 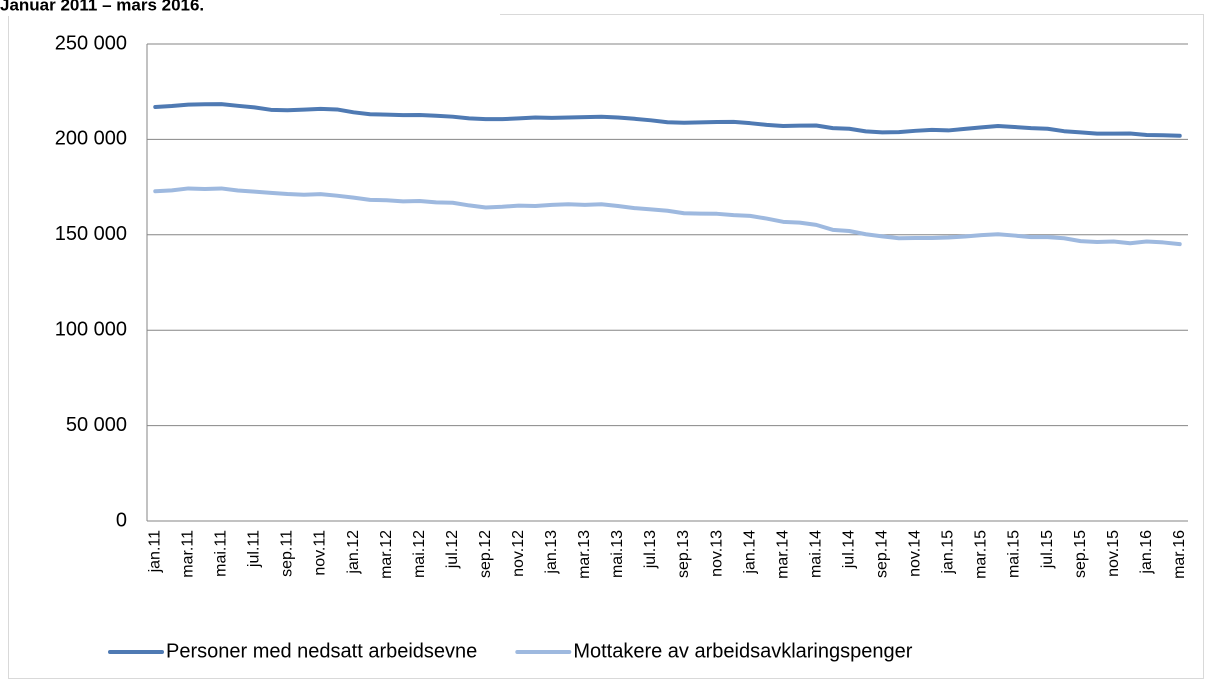 What do you see at coordinates (1014, 554) in the screenshot?
I see `x-tick-label: mai.15` at bounding box center [1014, 554].